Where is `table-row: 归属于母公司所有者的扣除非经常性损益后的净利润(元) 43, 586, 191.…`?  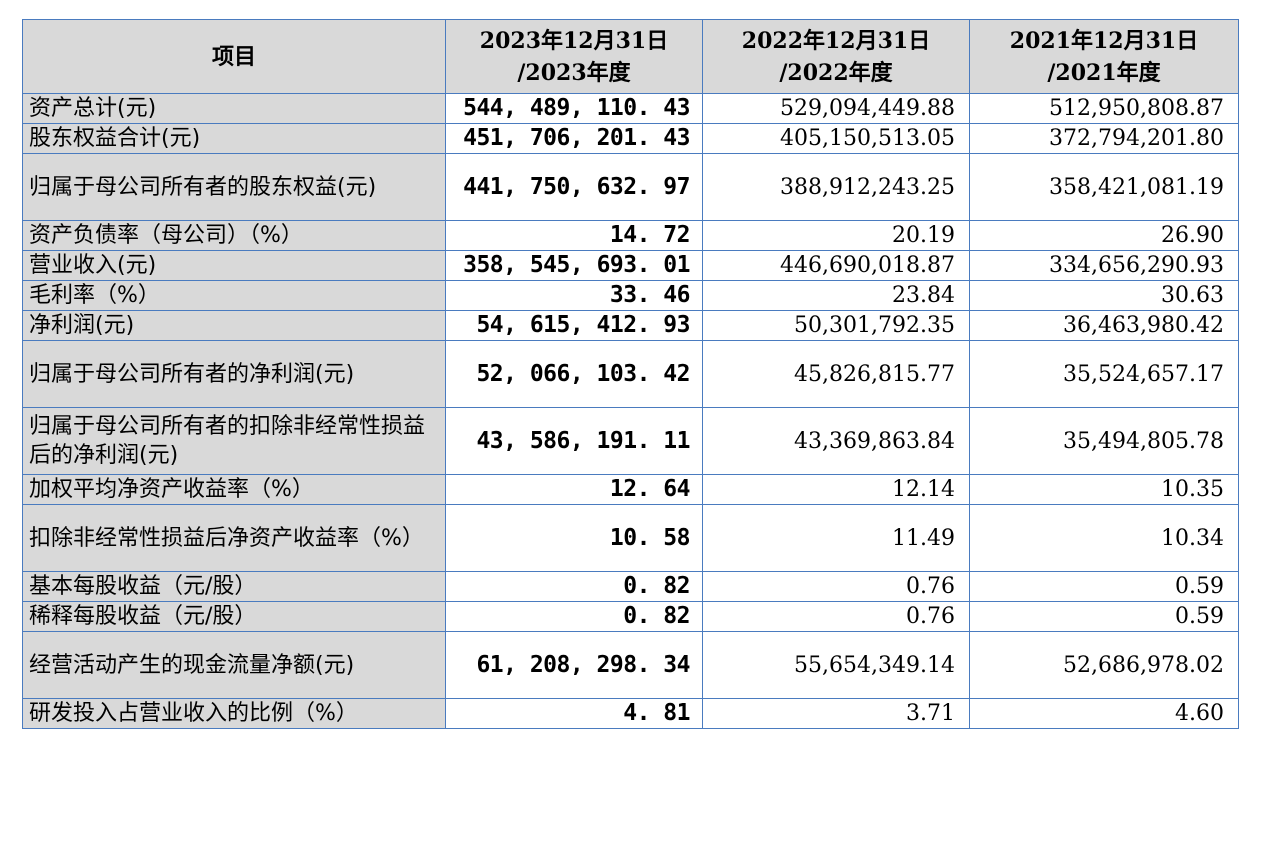 table-row: 归属于母公司所有者的扣除非经常性损益后的净利润(元) 43, 586, 191.… is located at coordinates (630, 441).